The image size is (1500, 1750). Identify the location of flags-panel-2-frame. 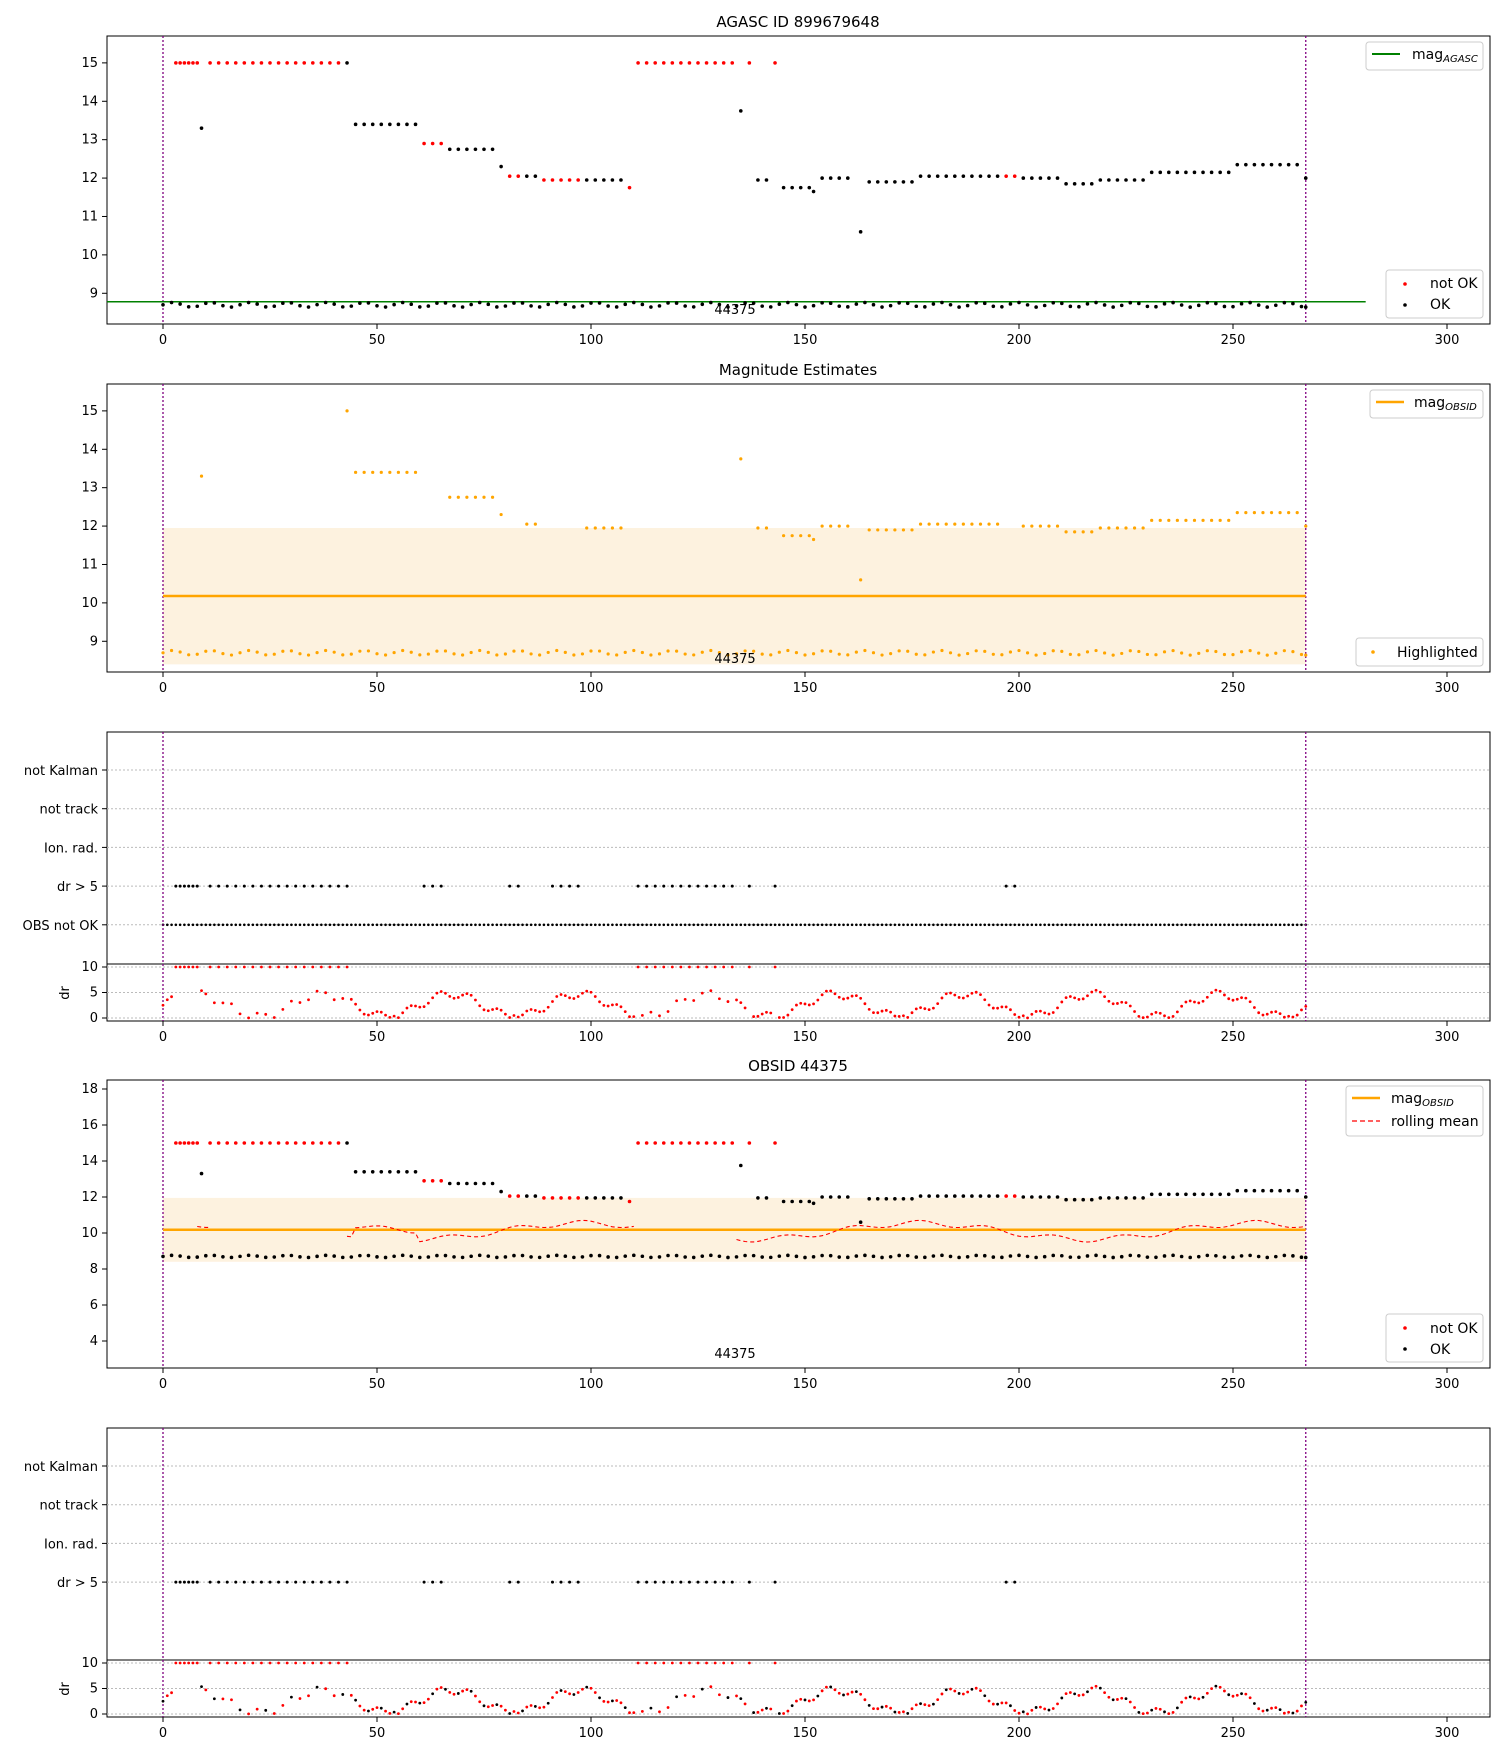
(798, 1544).